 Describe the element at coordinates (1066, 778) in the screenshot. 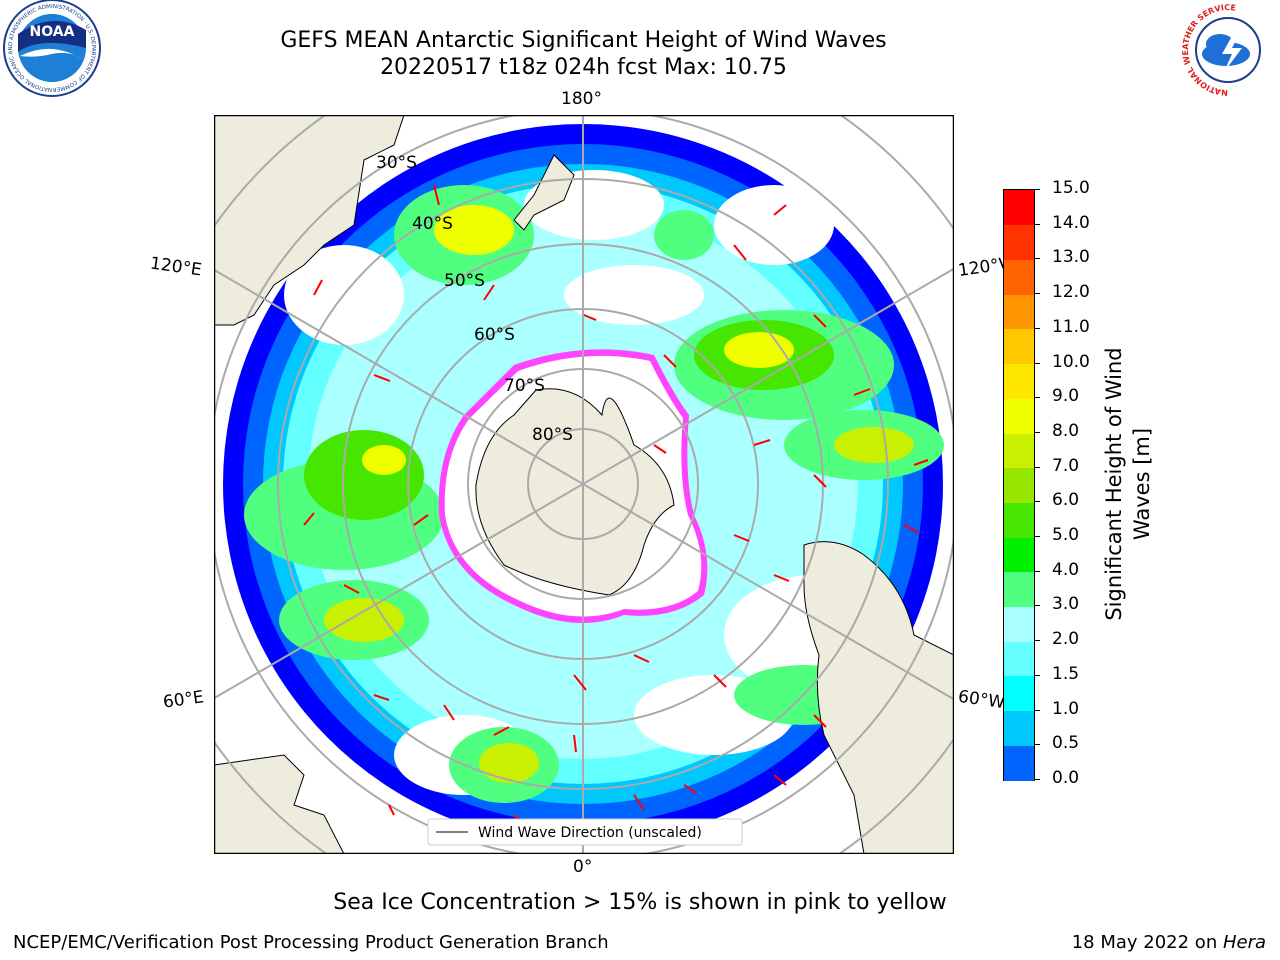

I see `colorbar-tick-label: 0.0` at that location.